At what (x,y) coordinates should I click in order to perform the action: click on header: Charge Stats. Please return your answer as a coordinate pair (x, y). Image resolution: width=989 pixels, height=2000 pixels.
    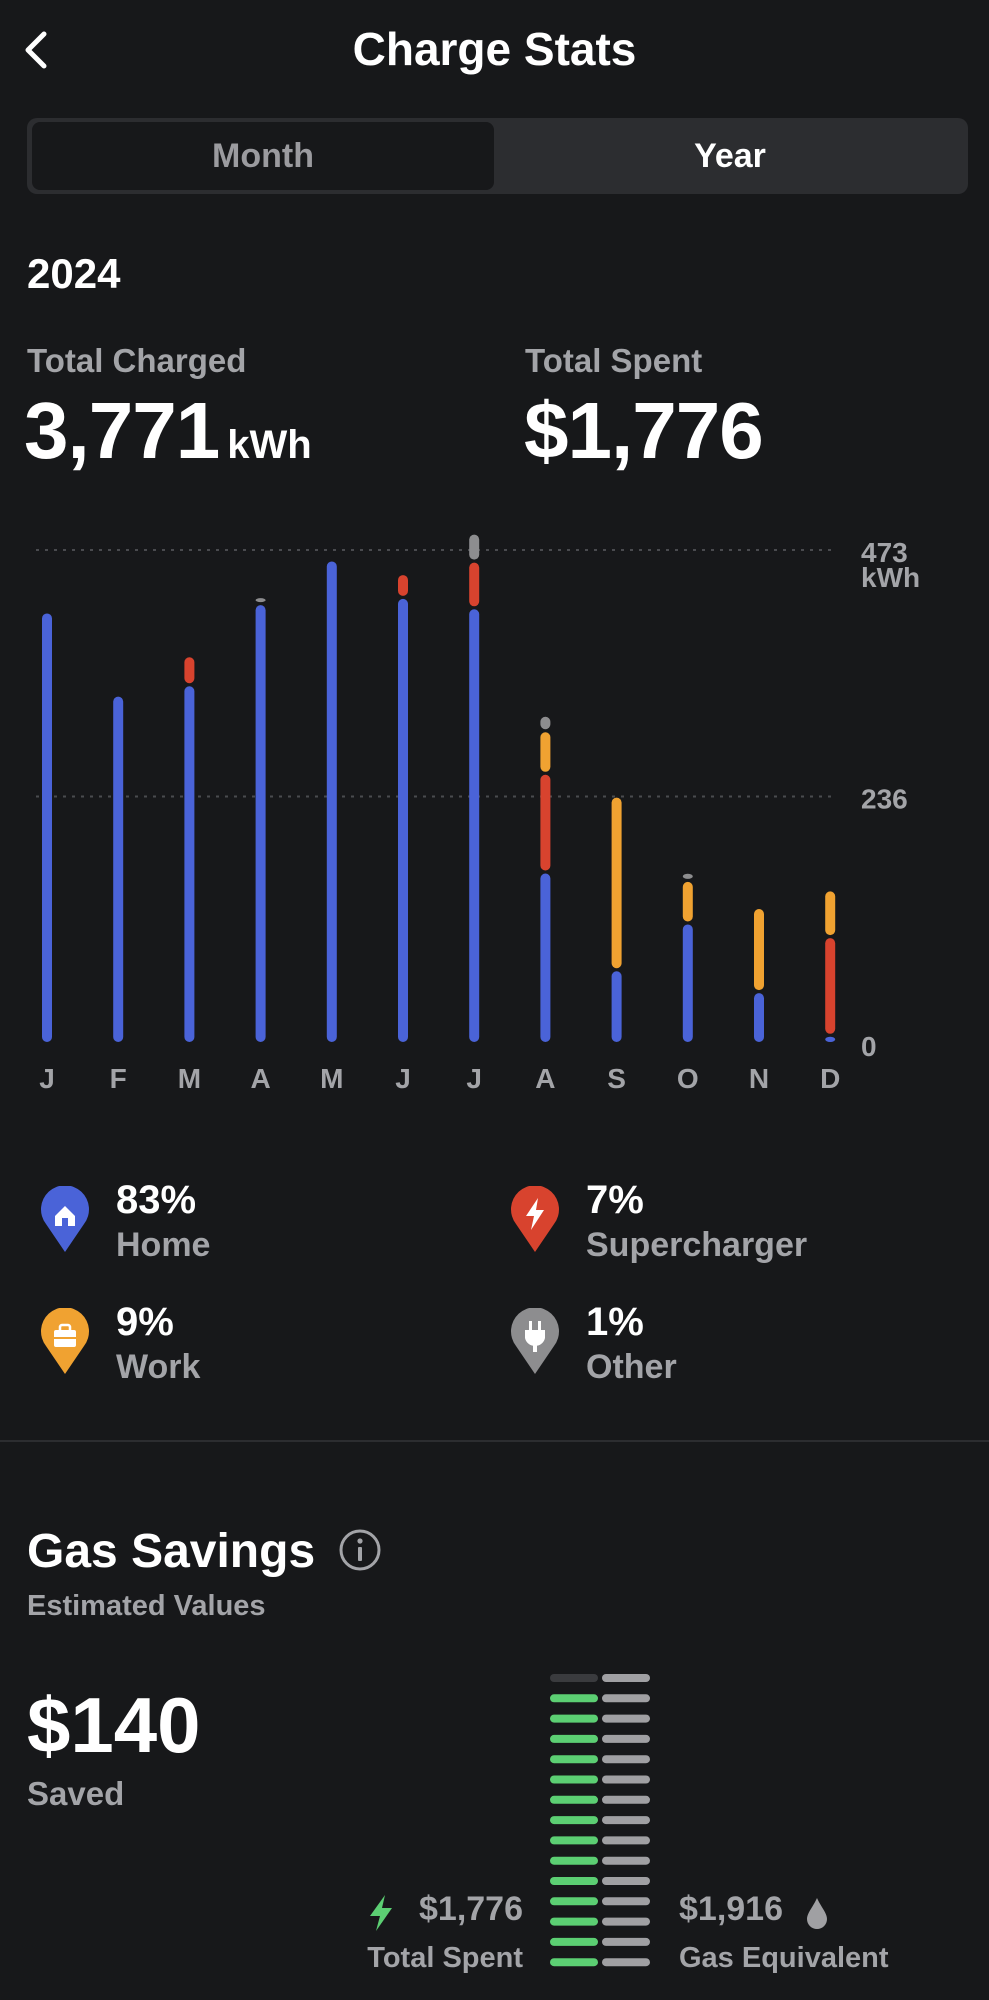
    Looking at the image, I should click on (494, 50).